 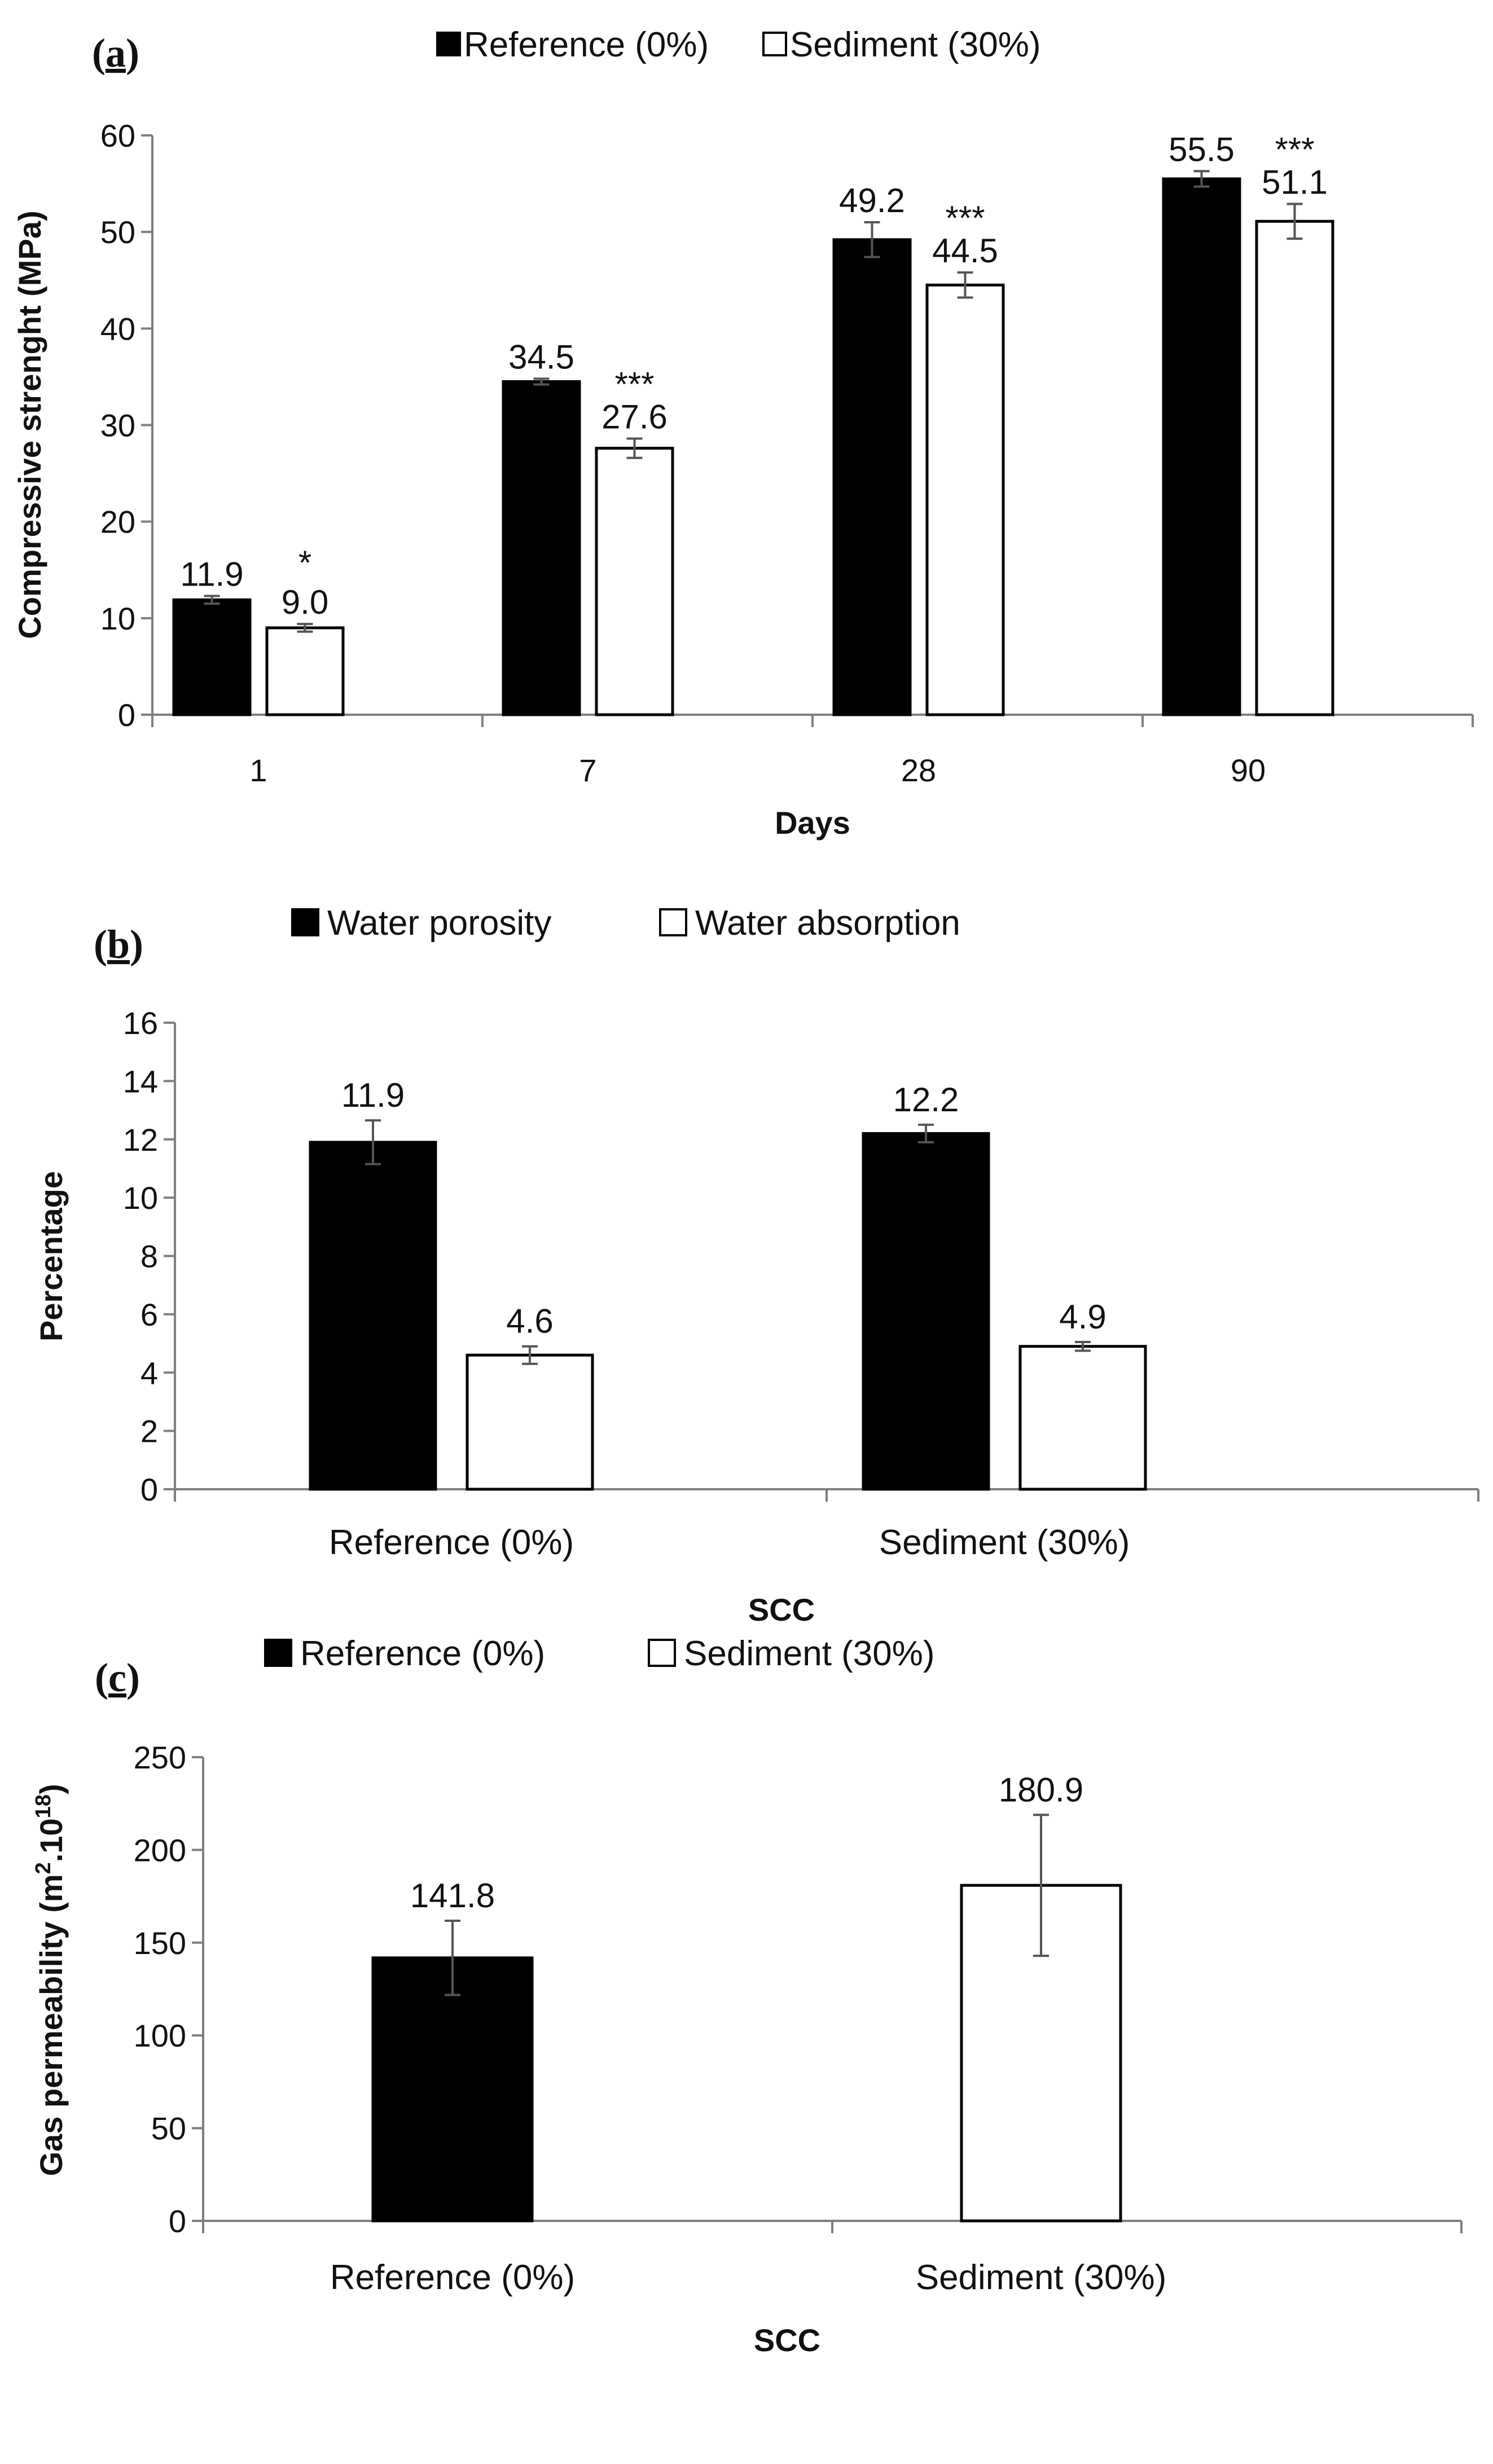 What do you see at coordinates (51, 2025) in the screenshot?
I see `y-axis-title-part: Gas permeability (m` at bounding box center [51, 2025].